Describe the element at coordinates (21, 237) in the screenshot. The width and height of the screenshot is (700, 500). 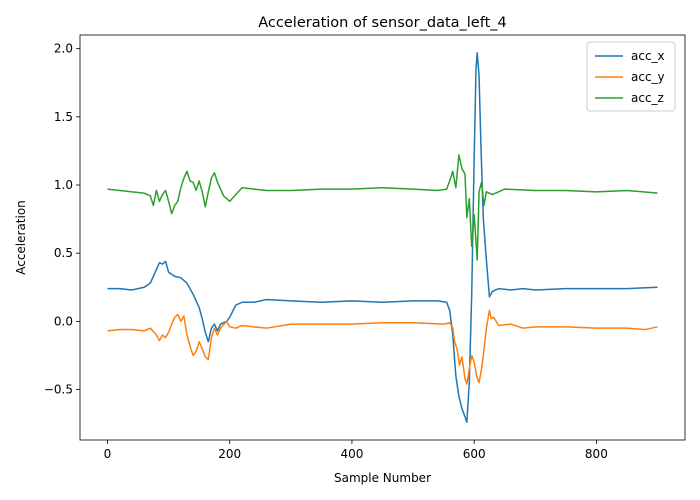
I see `y-axis-label: Acceleration` at that location.